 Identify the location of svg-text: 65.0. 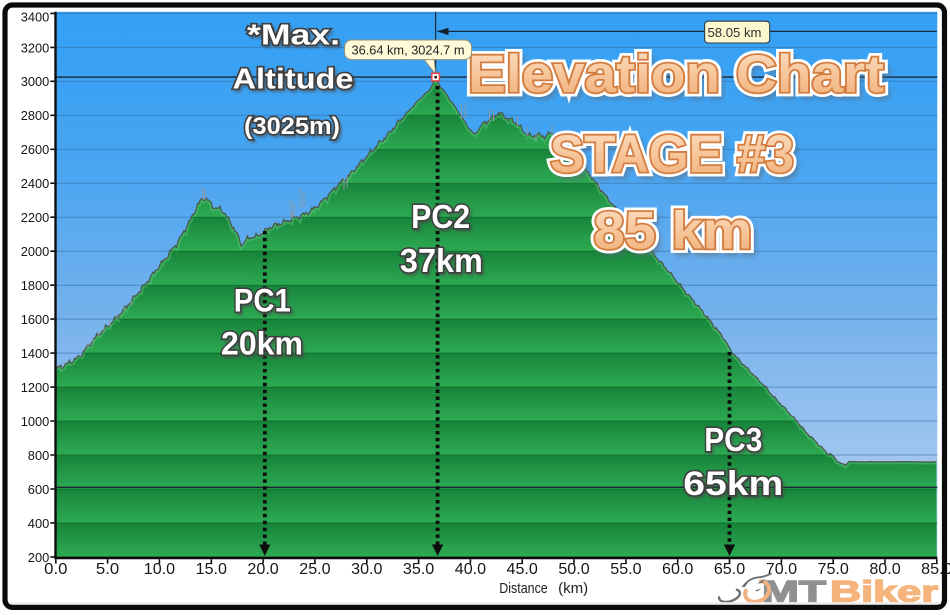
(730, 569).